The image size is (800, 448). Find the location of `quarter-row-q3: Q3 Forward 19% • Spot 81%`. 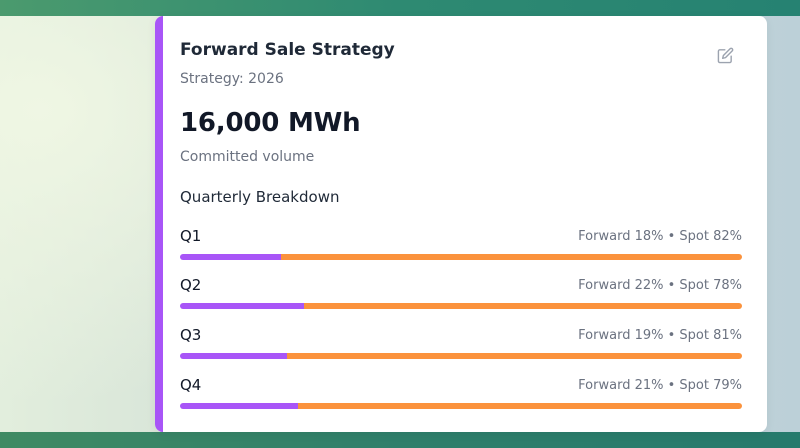

quarter-row-q3: Q3 Forward 19% • Spot 81% is located at coordinates (461, 343).